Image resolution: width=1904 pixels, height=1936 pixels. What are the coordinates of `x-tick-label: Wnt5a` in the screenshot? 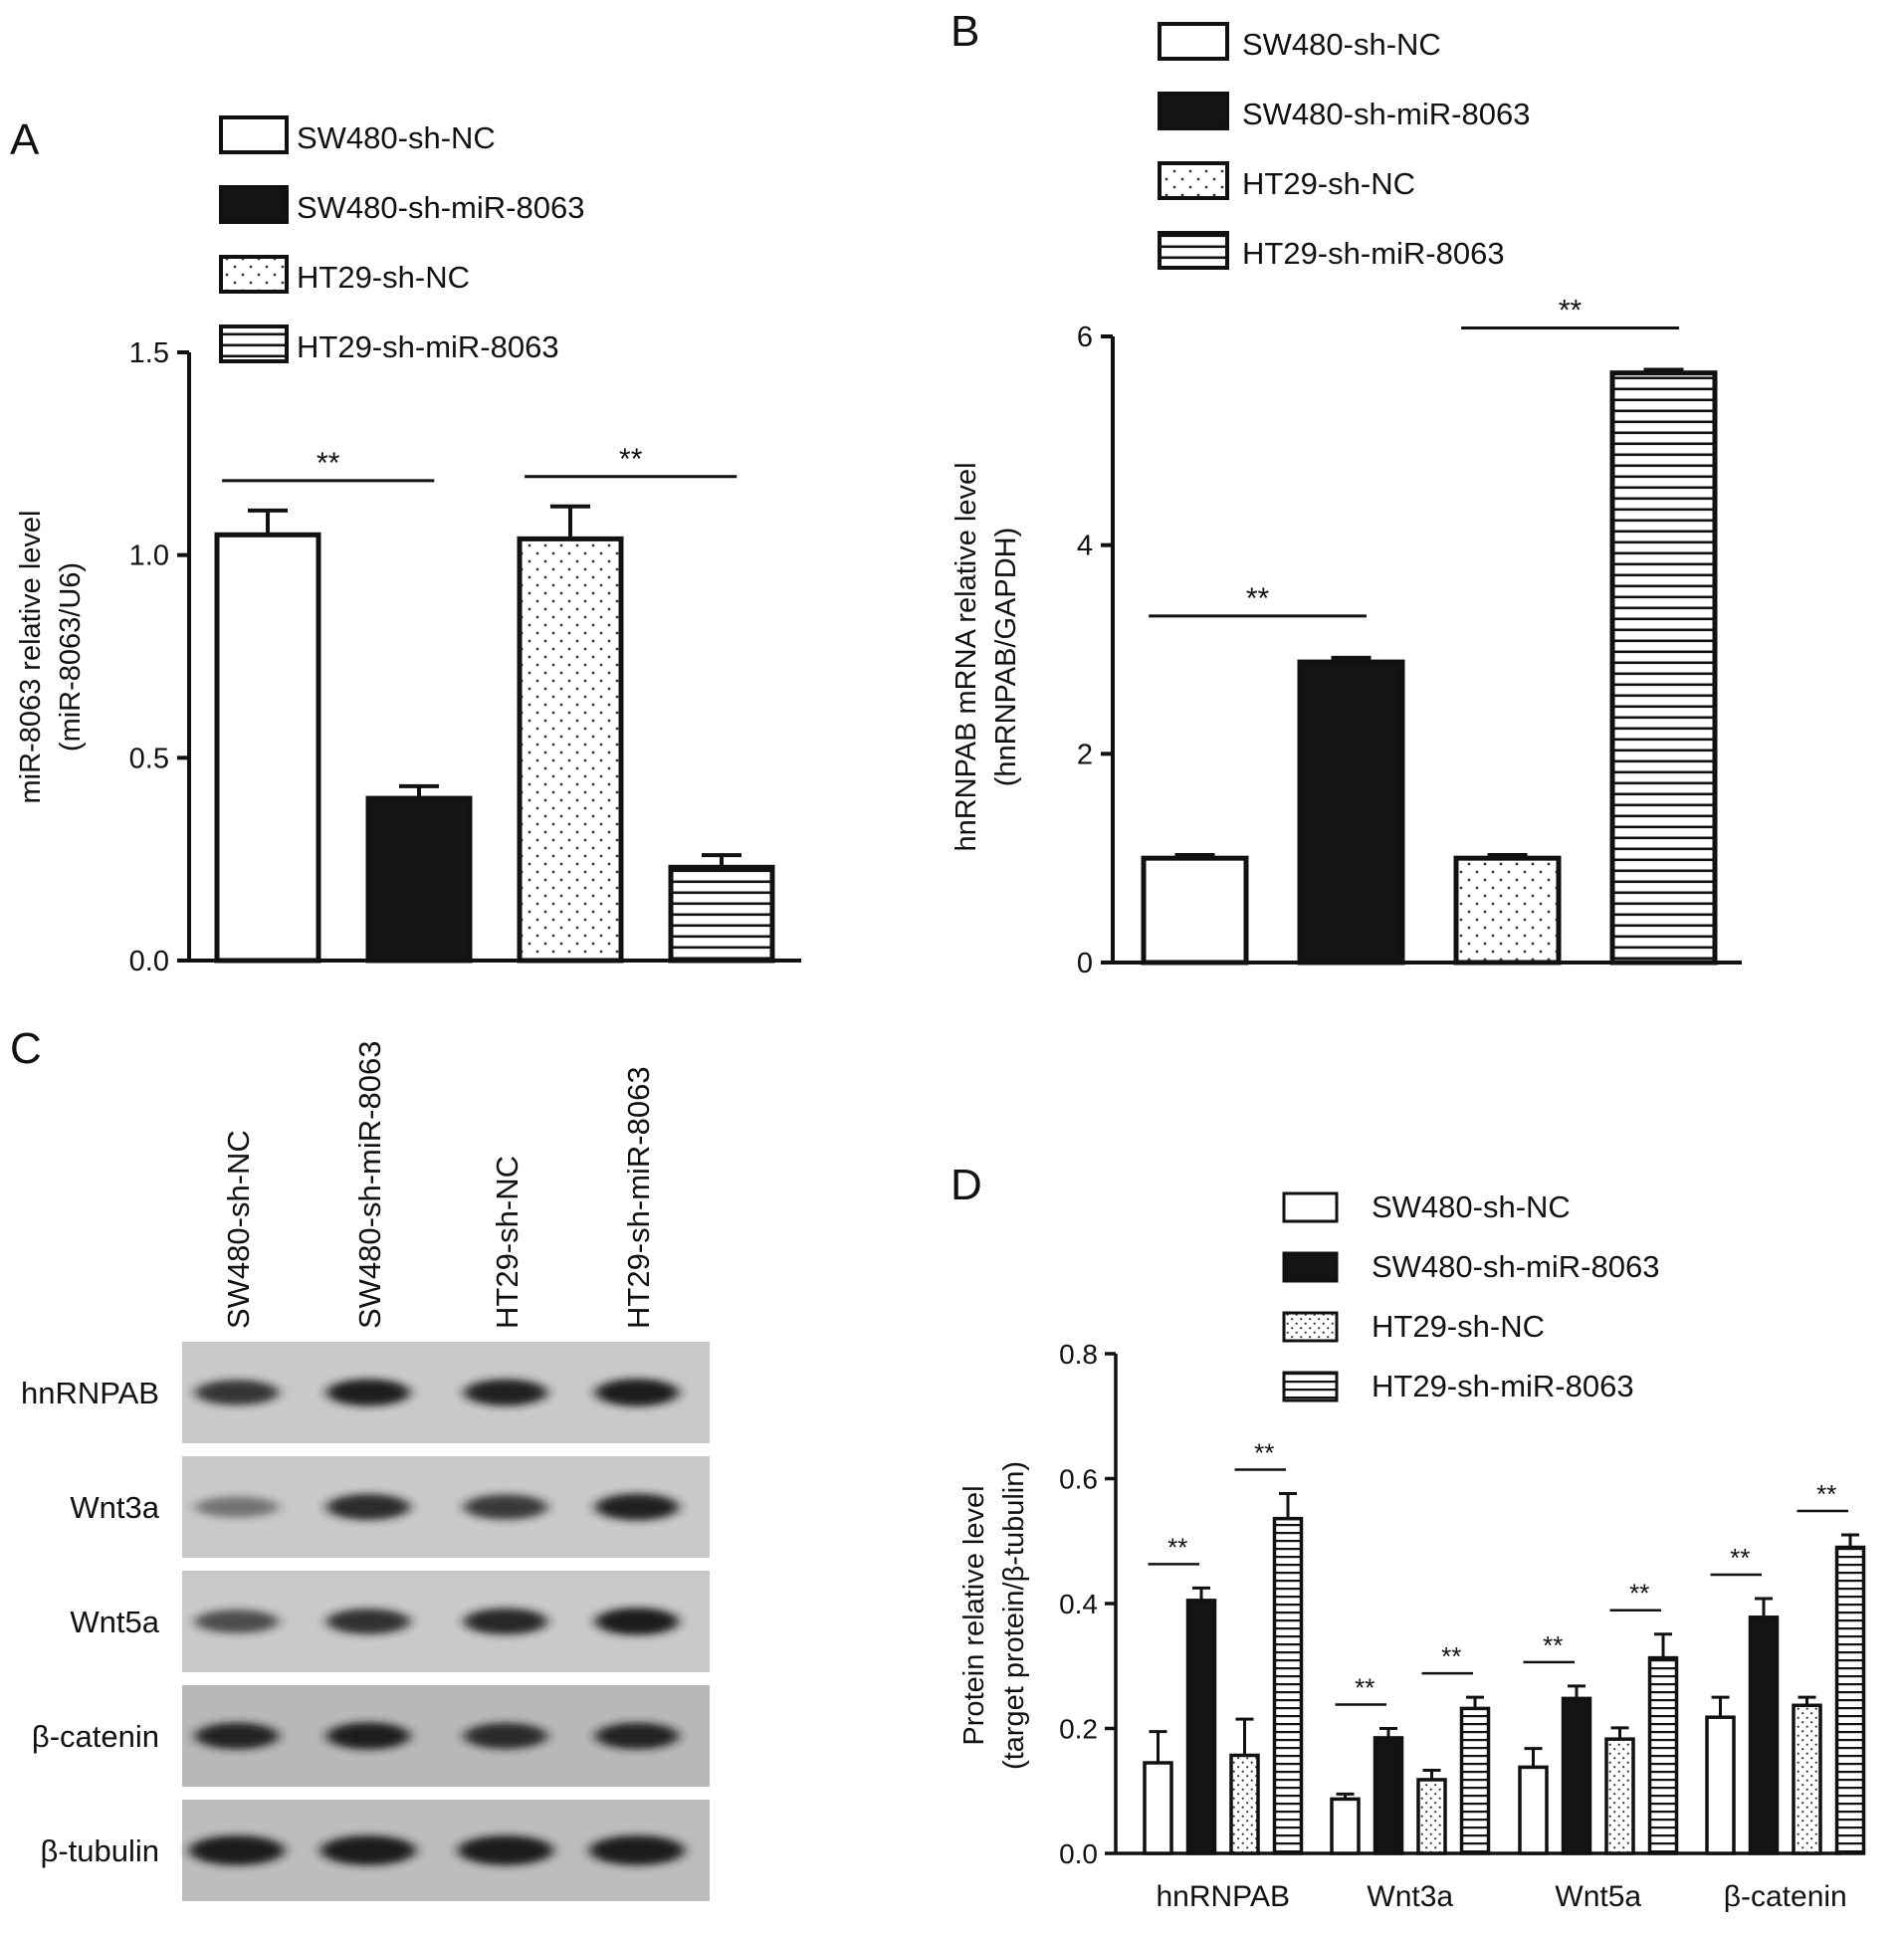 It's located at (1598, 1896).